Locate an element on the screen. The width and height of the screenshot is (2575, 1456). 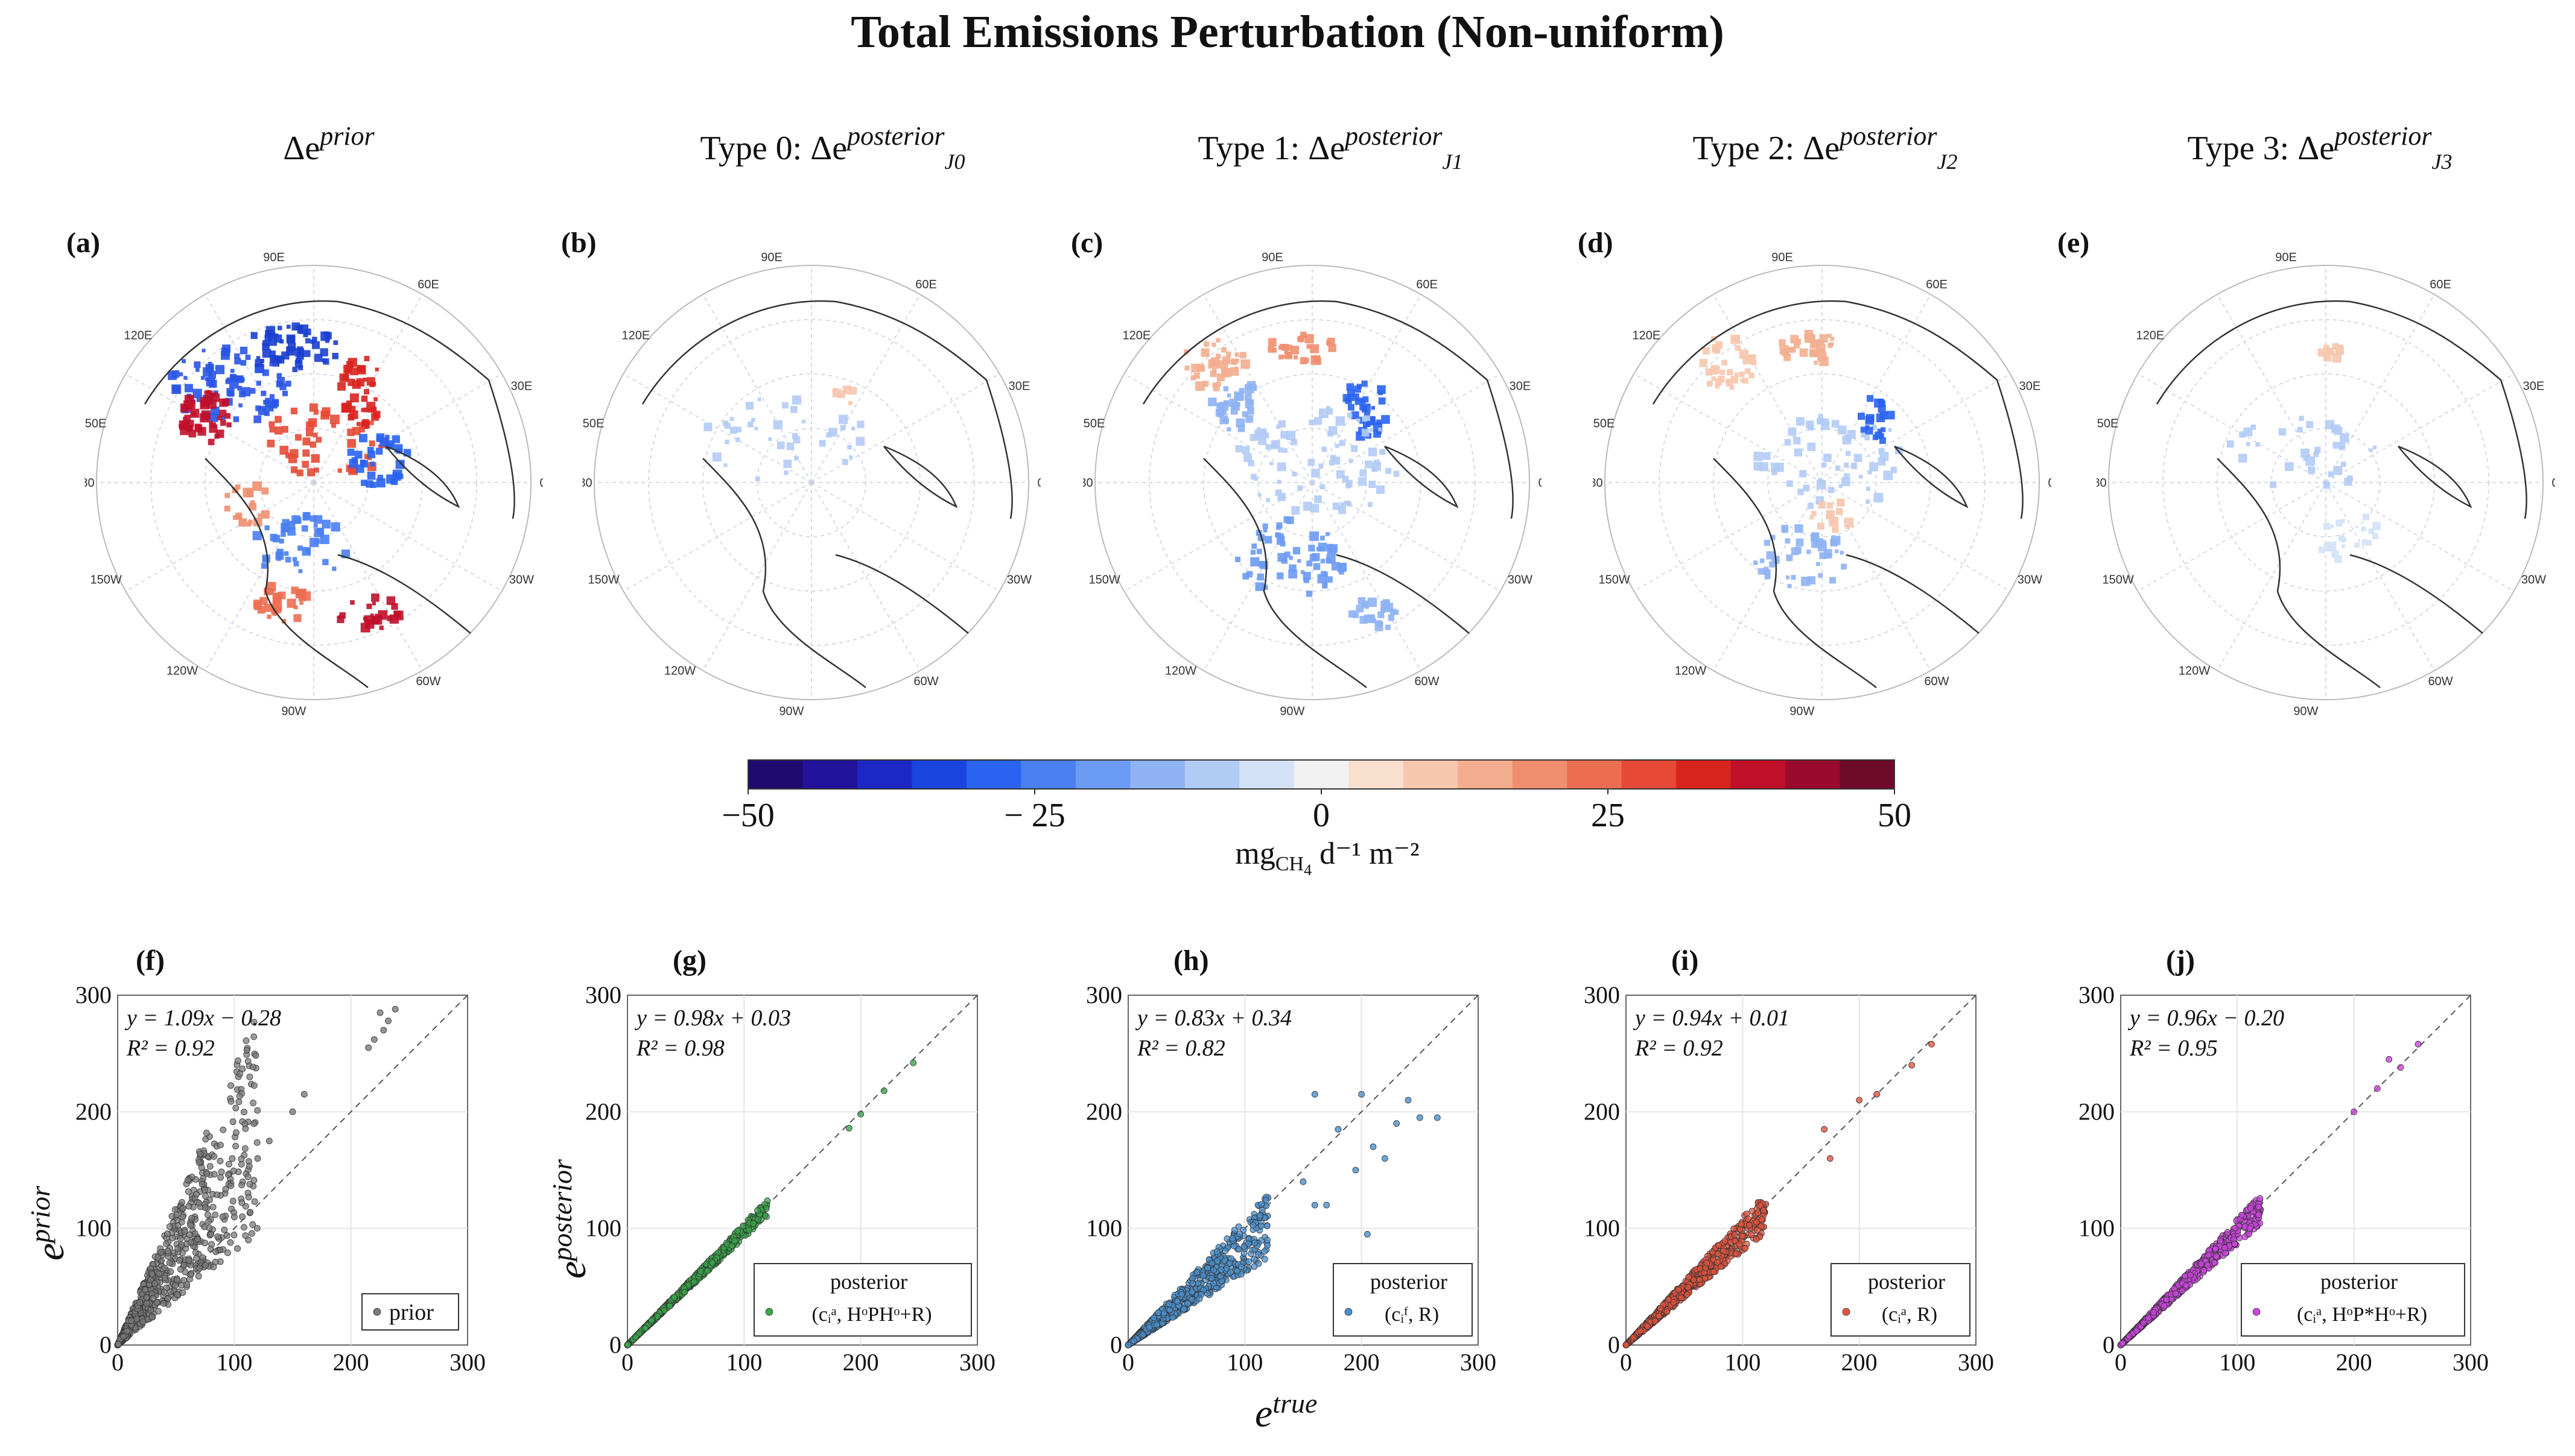
coastline-greenland is located at coordinates (1932, 476).